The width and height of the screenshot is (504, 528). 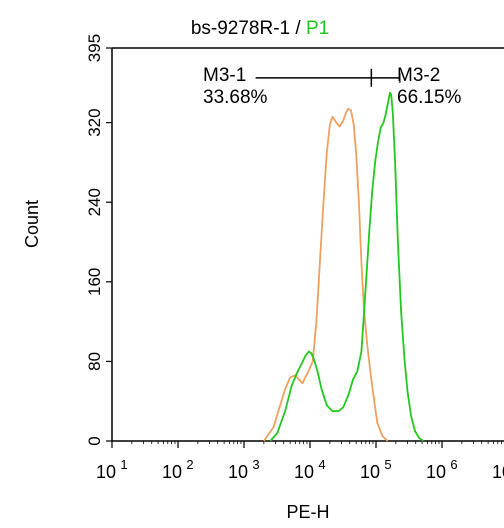 I want to click on x-tick-label-base-3: 10, so click(x=238, y=472).